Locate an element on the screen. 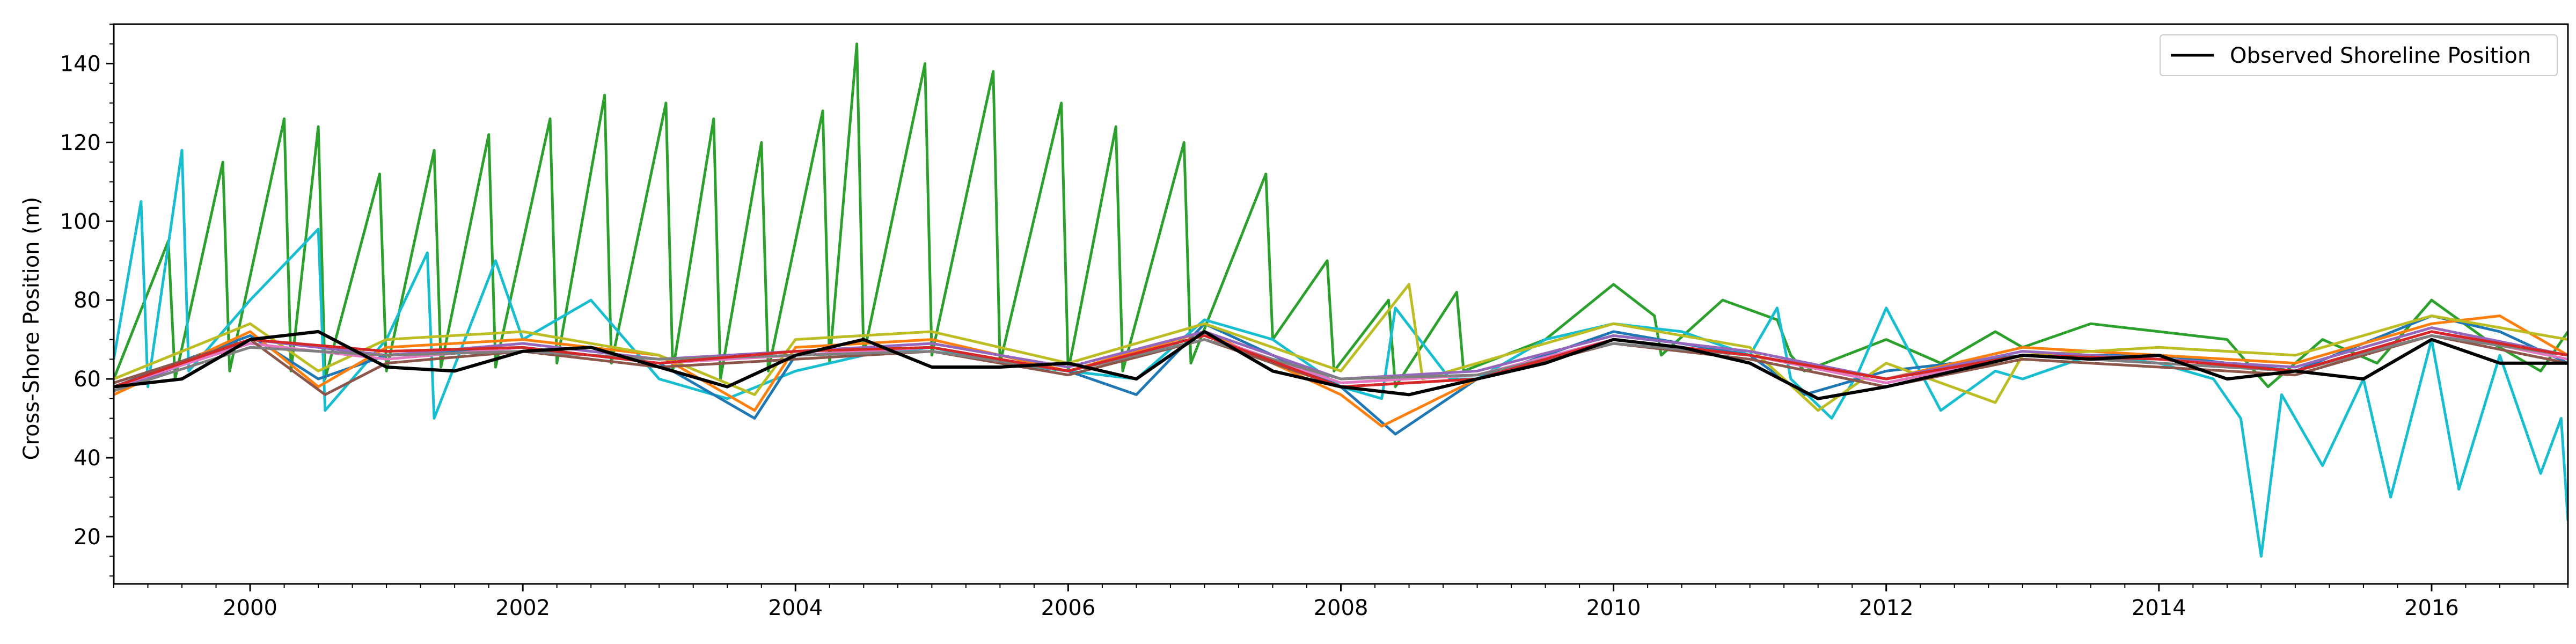 This screenshot has height=644, width=2576. legend-box is located at coordinates (2359, 55).